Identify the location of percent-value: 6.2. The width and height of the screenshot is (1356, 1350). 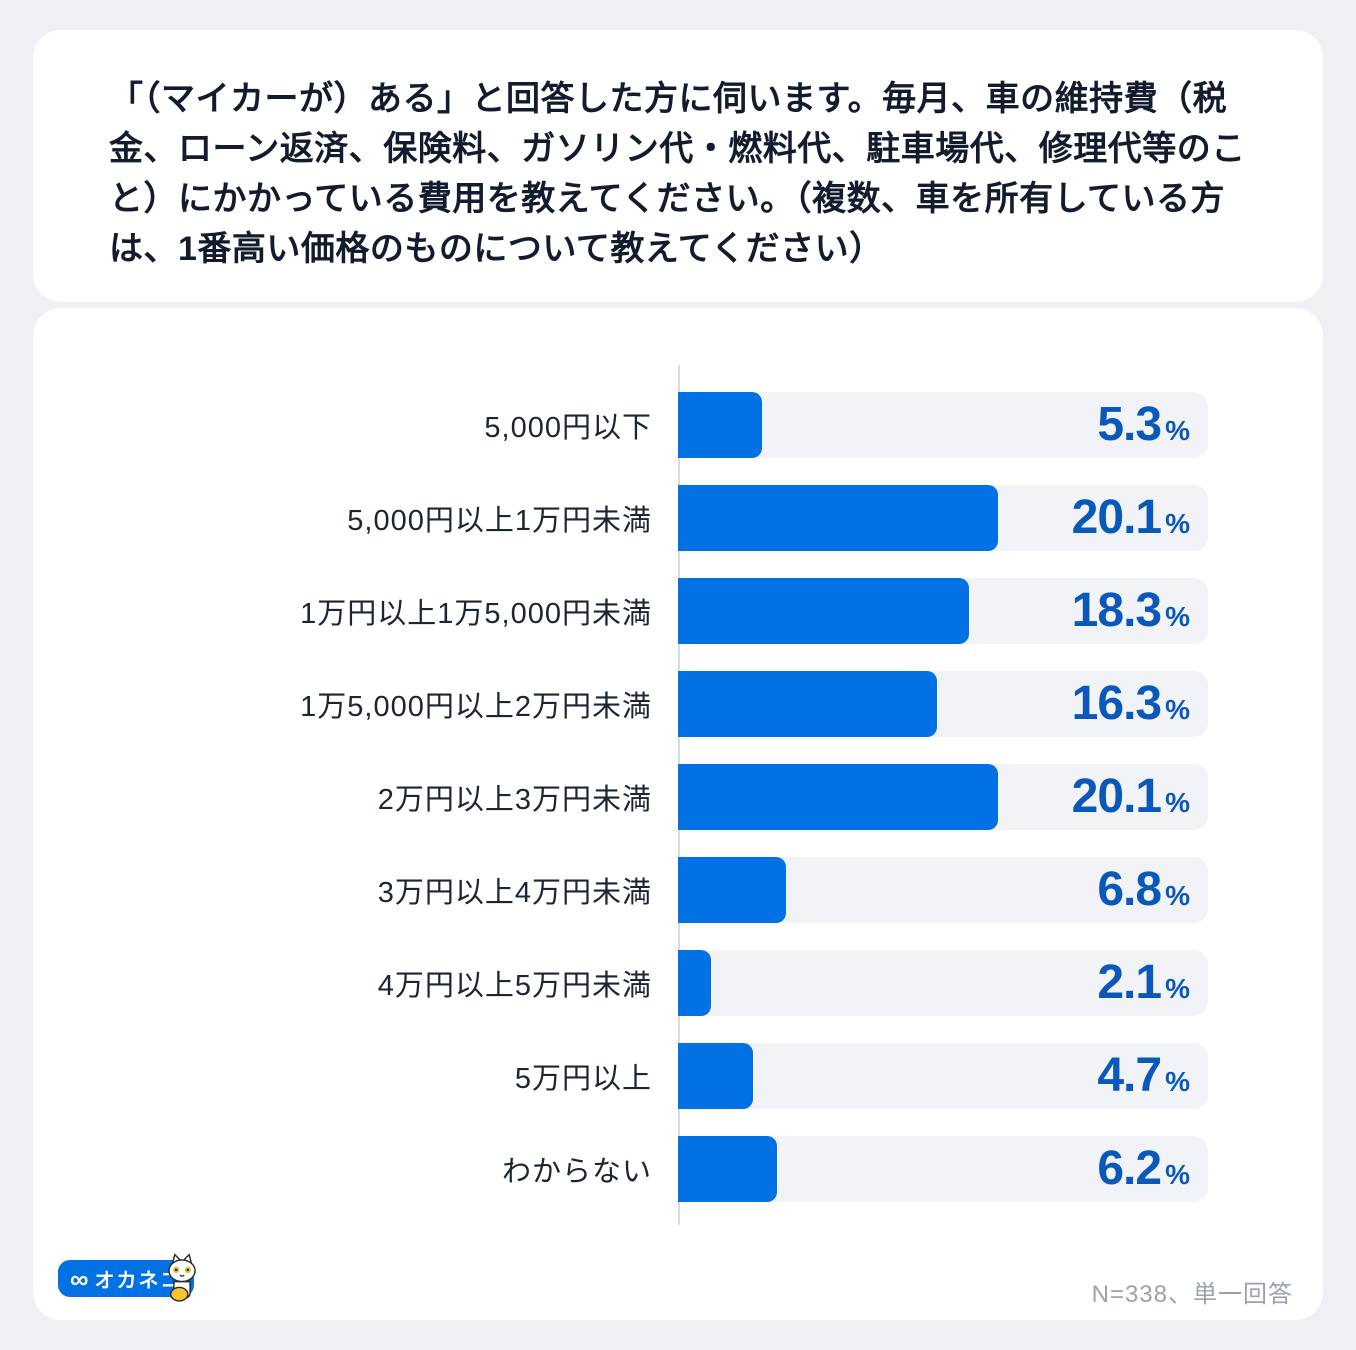
(1129, 1168).